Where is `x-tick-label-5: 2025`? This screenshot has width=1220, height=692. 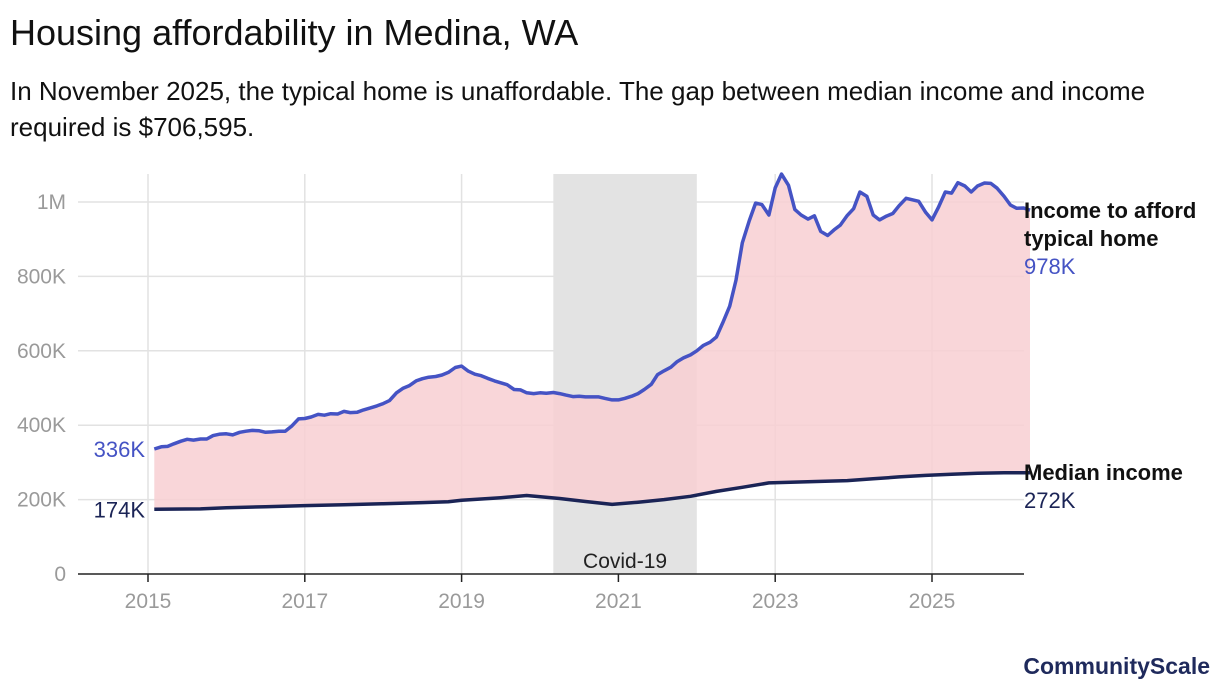
x-tick-label-5: 2025 is located at coordinates (932, 601).